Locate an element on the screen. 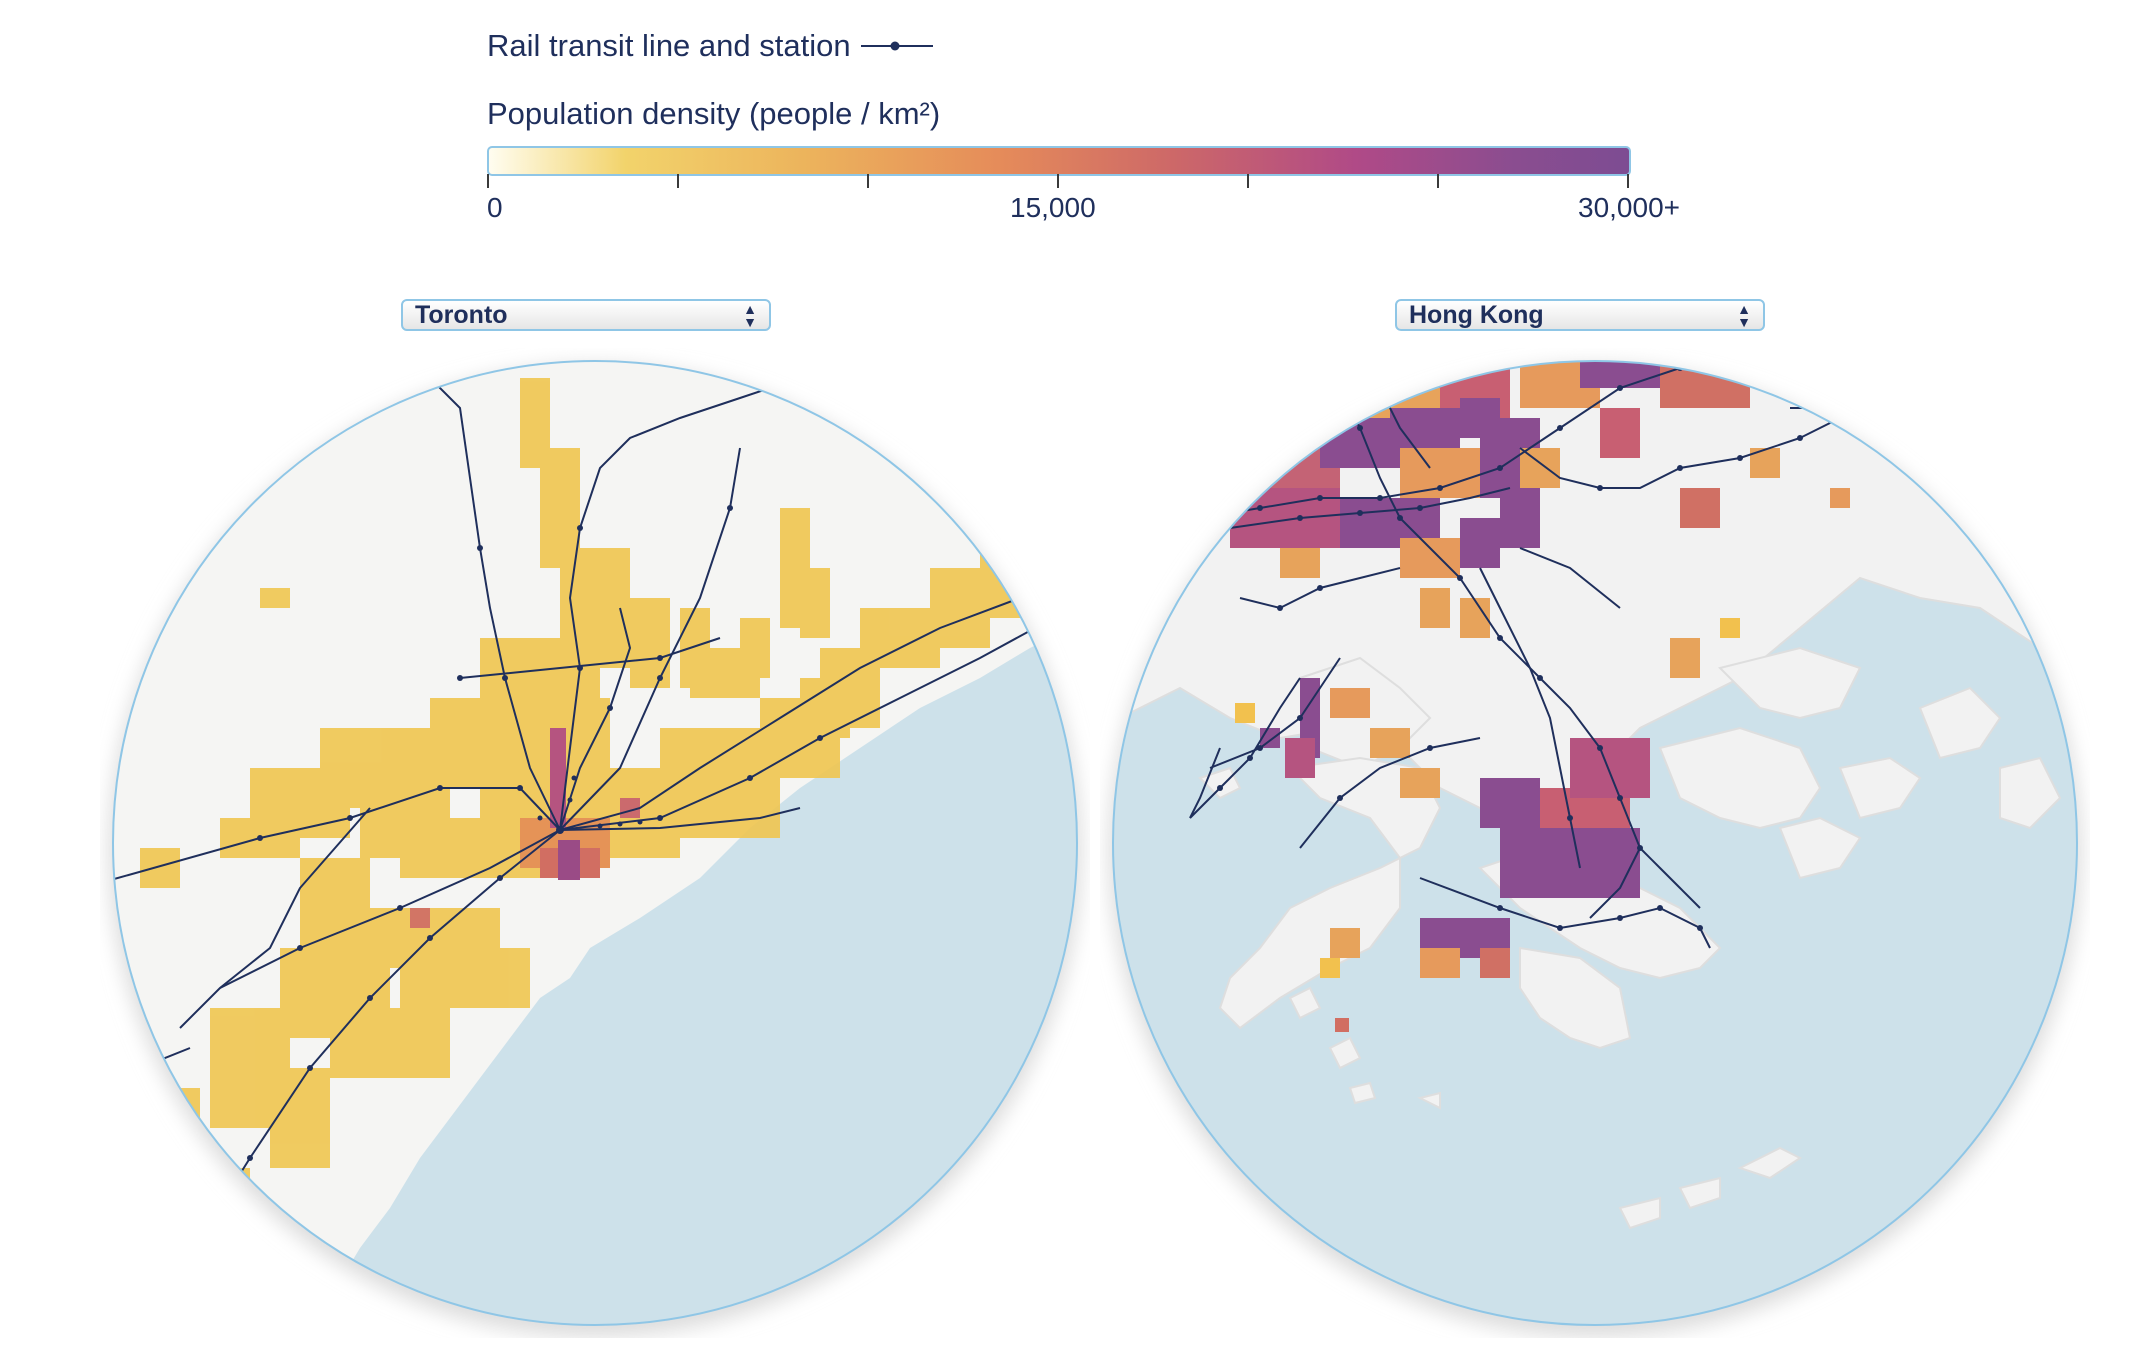 The width and height of the screenshot is (2146, 1348). city-select-left: Toronto ▲ ▼ is located at coordinates (586, 315).